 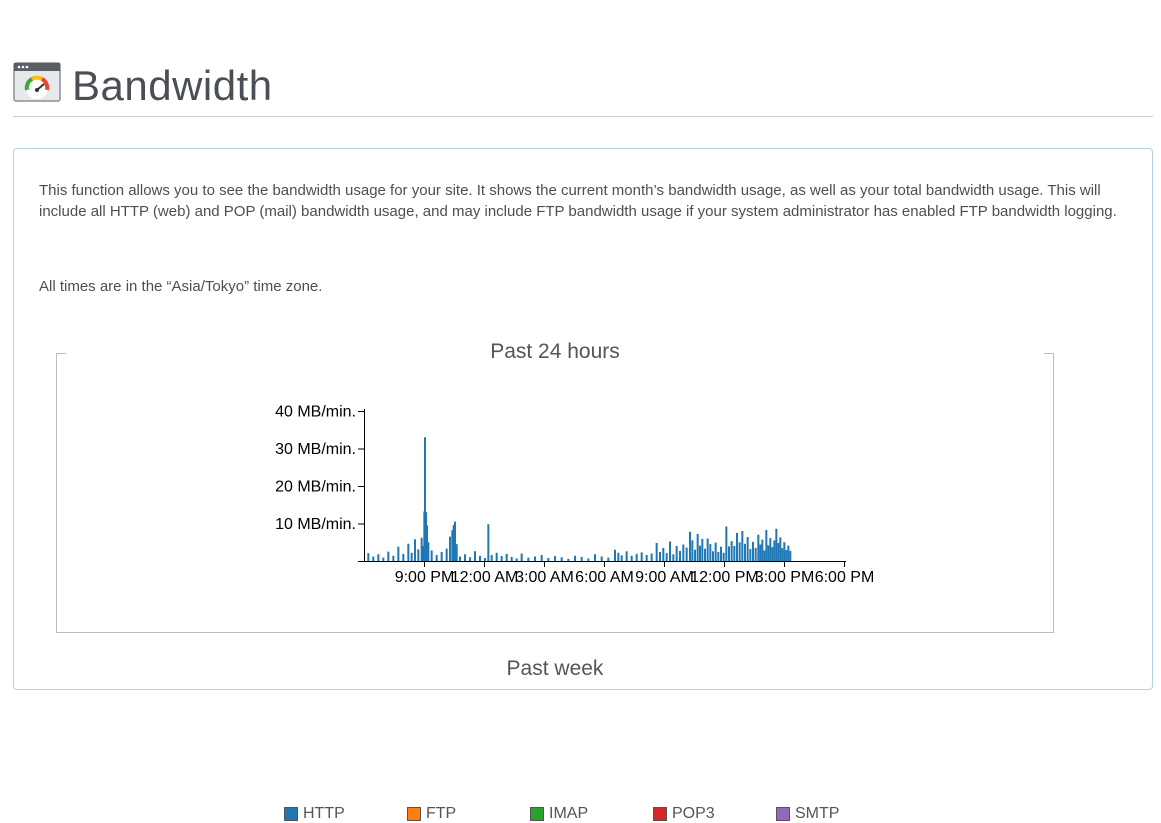 What do you see at coordinates (315, 412) in the screenshot?
I see `y-tick-label-3: 40 MB/min.` at bounding box center [315, 412].